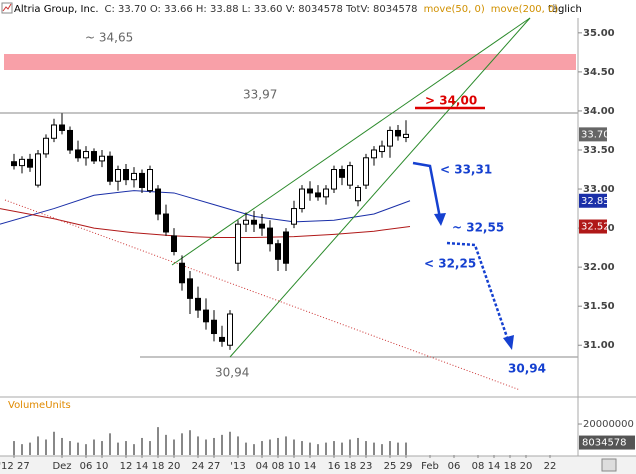  What do you see at coordinates (604, 443) in the screenshot?
I see `last-volume-label: 8034578` at bounding box center [604, 443].